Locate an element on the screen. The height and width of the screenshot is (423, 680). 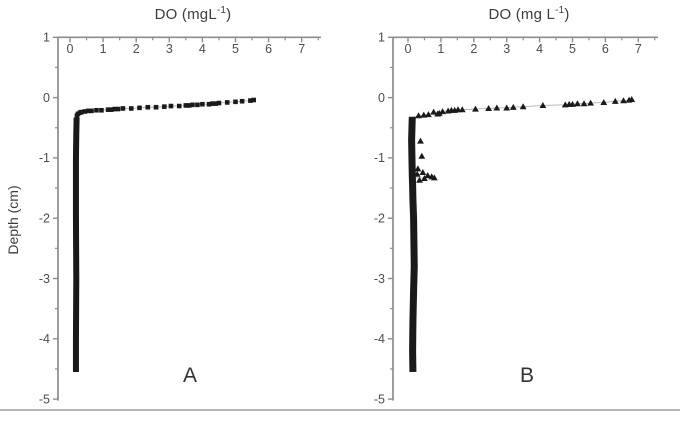
panel-a-x-axis-title: DO (mgL-1) is located at coordinates (193, 14).